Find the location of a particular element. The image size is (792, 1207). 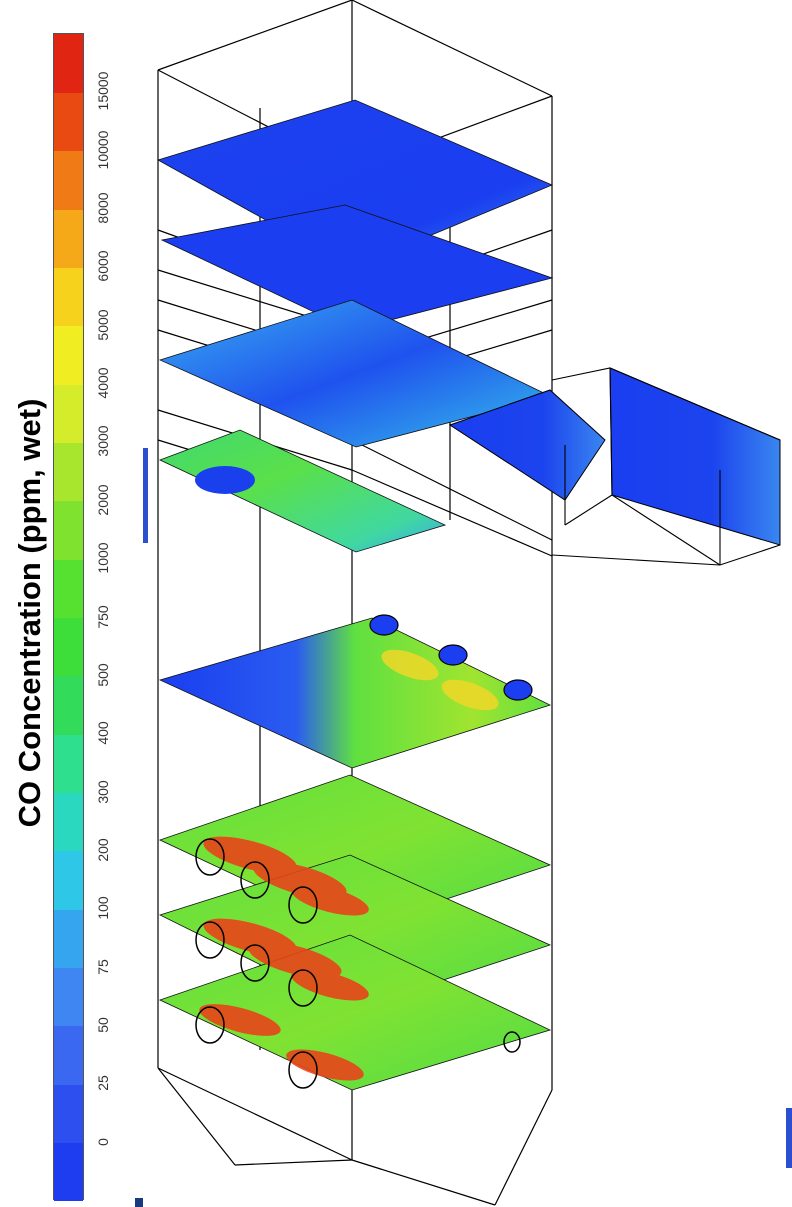

slice-mid is located at coordinates (355, 693).